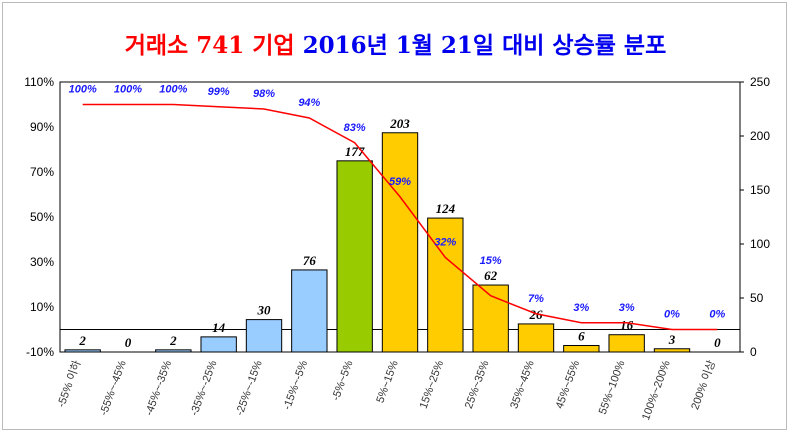 The width and height of the screenshot is (791, 434). I want to click on x-axis-tick: 100%~200%, so click(656, 390).